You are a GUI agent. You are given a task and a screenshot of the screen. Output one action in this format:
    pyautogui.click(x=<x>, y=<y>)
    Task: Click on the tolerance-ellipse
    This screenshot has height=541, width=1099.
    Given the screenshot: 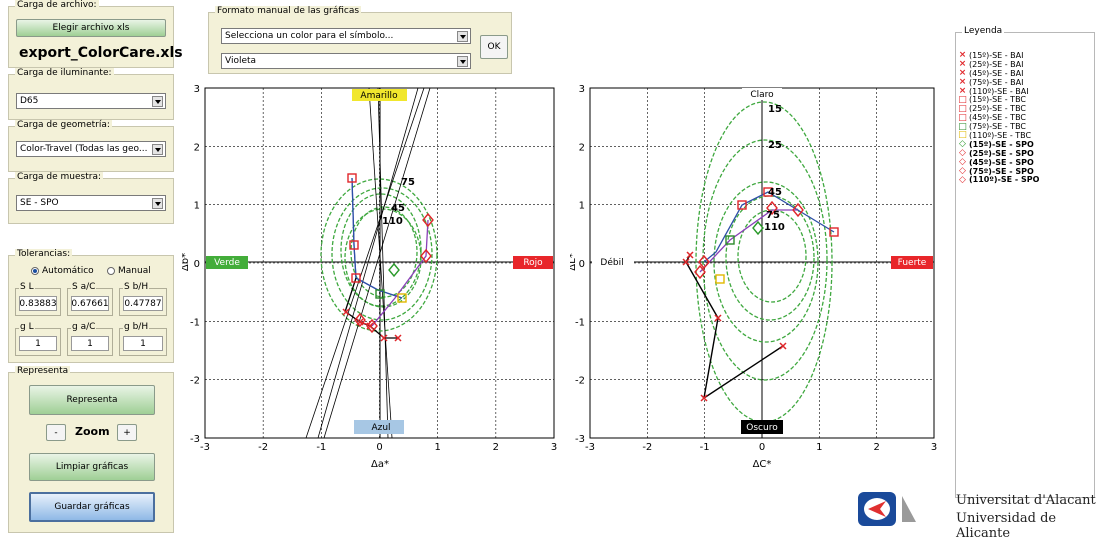 What is the action you would take?
    pyautogui.click(x=770, y=258)
    